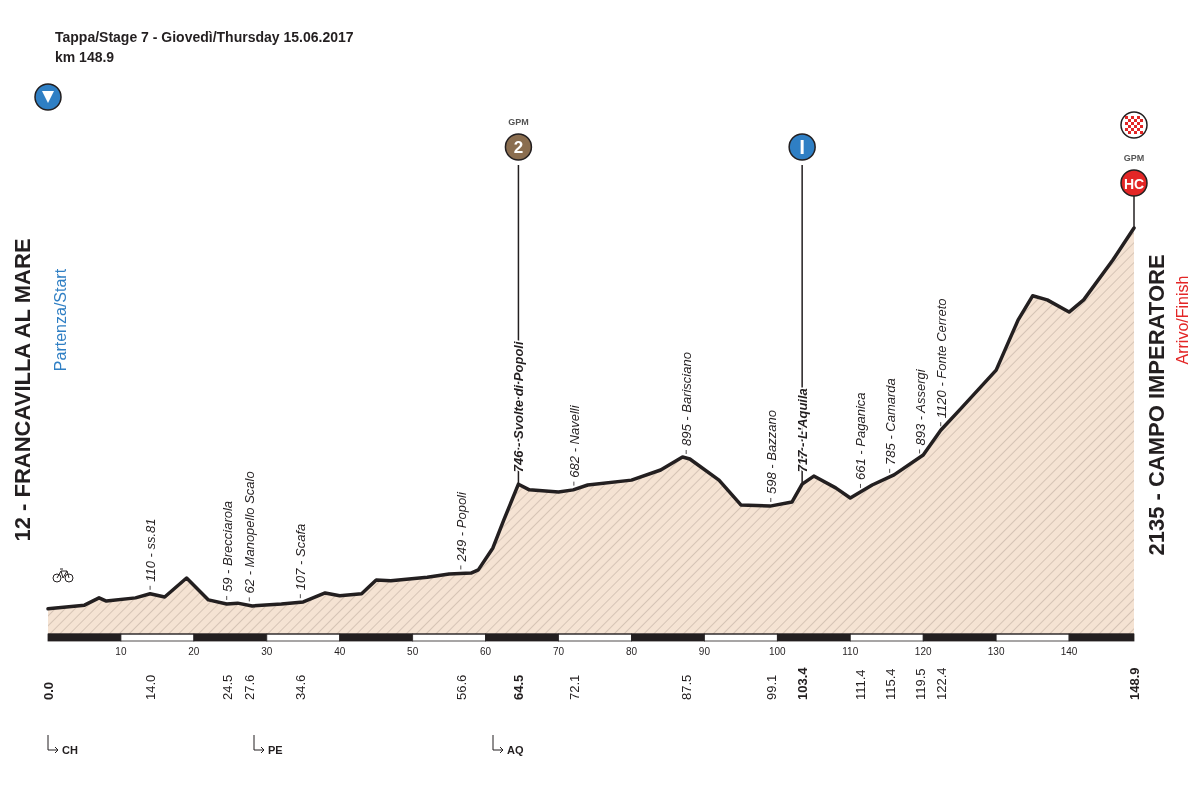  What do you see at coordinates (861, 436) in the screenshot?
I see `ref-line-label: 661 - Paganica` at bounding box center [861, 436].